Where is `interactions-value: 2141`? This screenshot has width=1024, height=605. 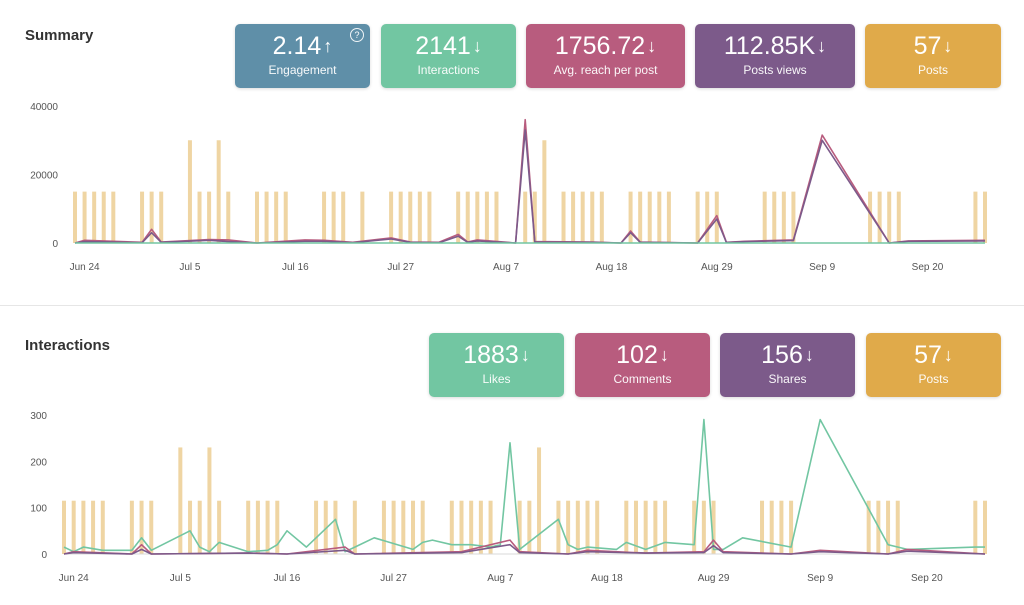 interactions-value: 2141 is located at coordinates (443, 46).